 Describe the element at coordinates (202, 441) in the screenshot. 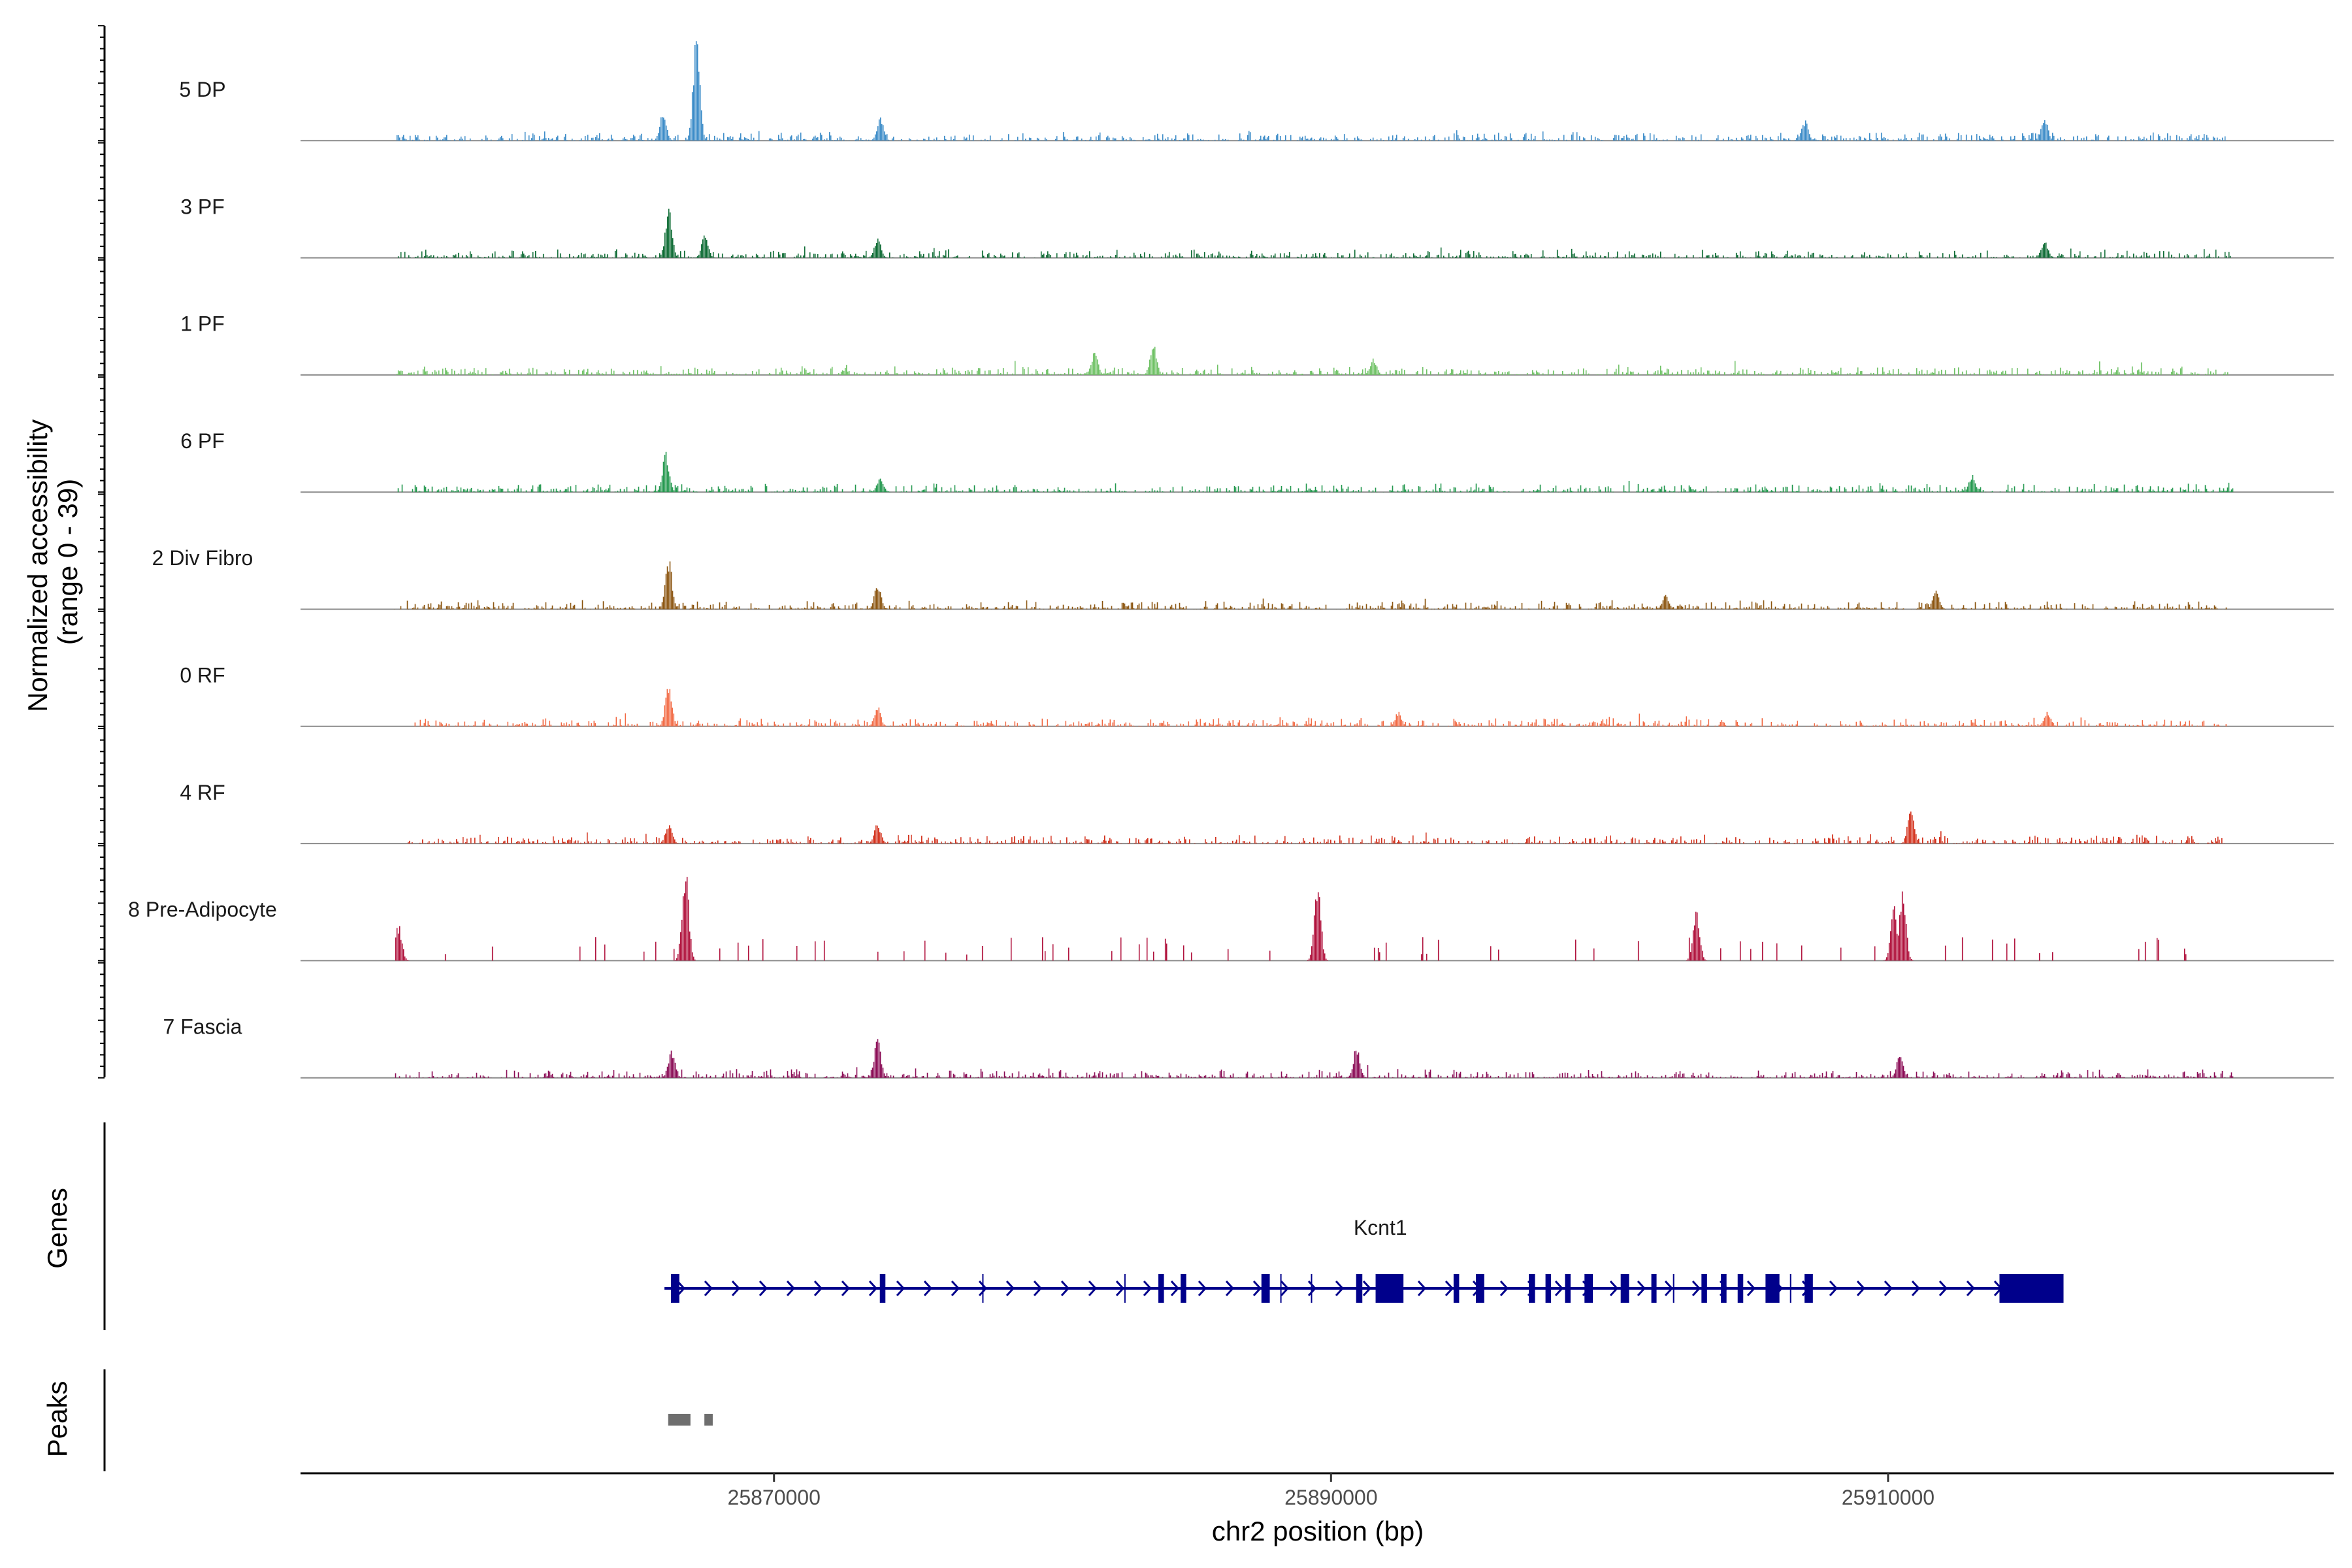

I see `track-label: 6 PF` at that location.